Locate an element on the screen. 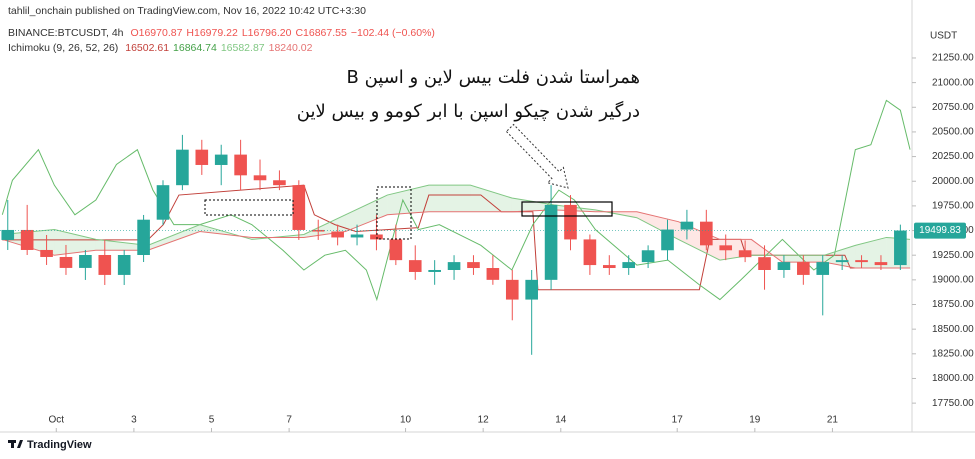  y-tick-label: 18500.00 is located at coordinates (953, 329).